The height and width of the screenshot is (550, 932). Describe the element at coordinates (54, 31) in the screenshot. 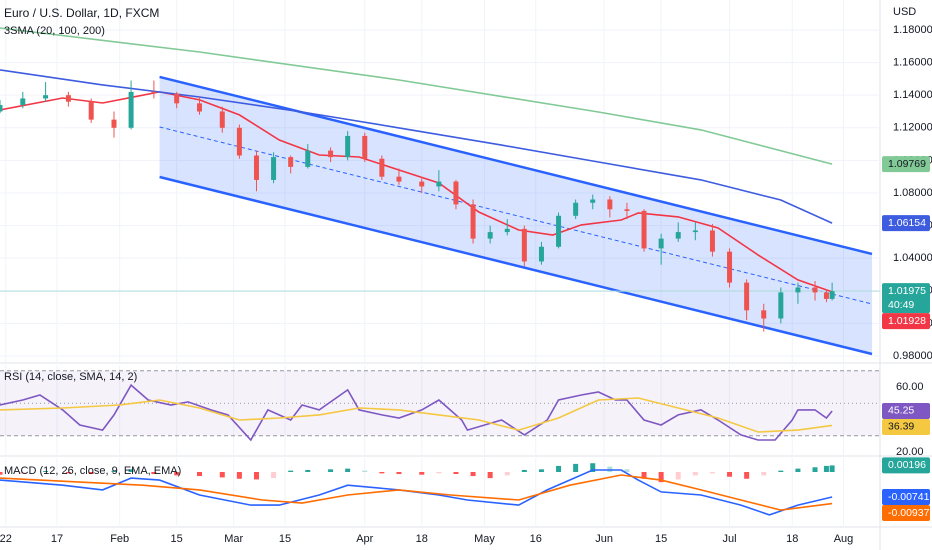

I see `indicator-label: 3SMA (20, 100, 200)` at that location.